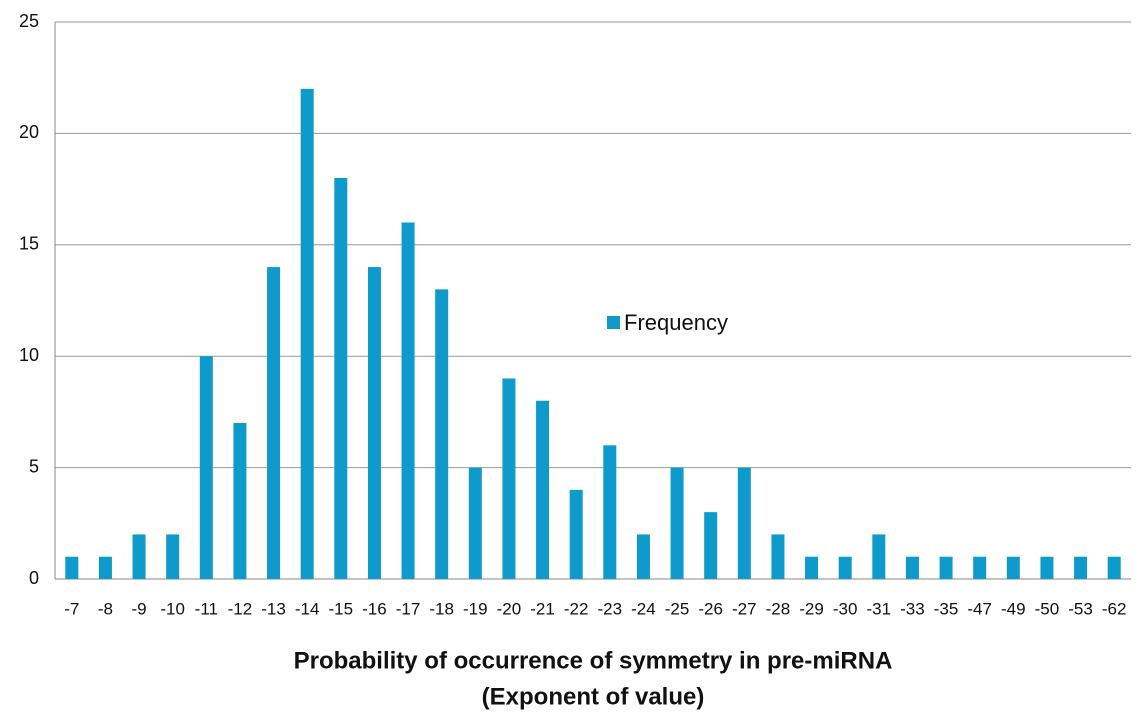  Describe the element at coordinates (1047, 608) in the screenshot. I see `x-tick-label: -50` at that location.